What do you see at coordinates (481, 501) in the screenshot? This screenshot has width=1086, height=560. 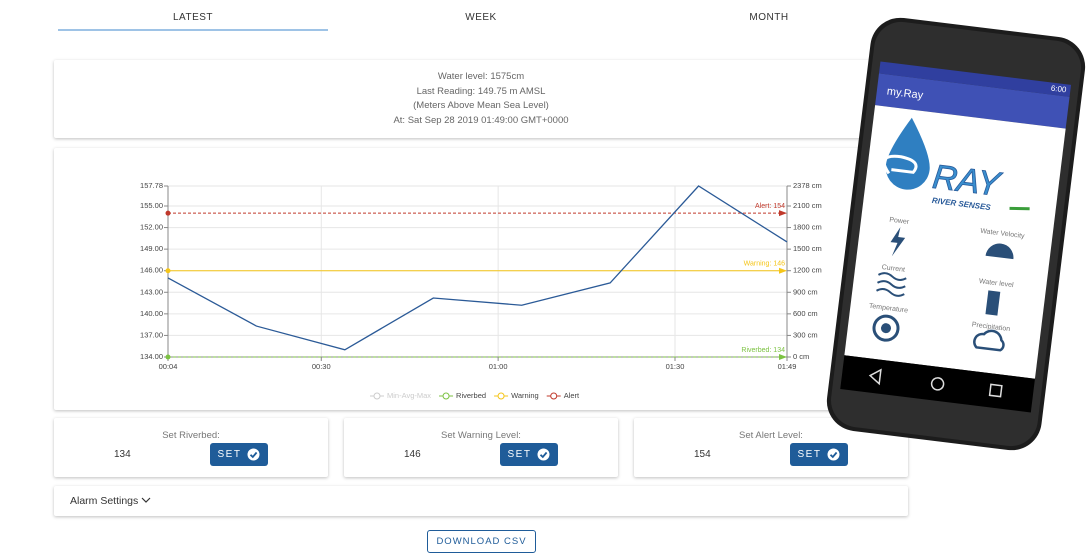 I see `alarm-card: Alarm Settings` at bounding box center [481, 501].